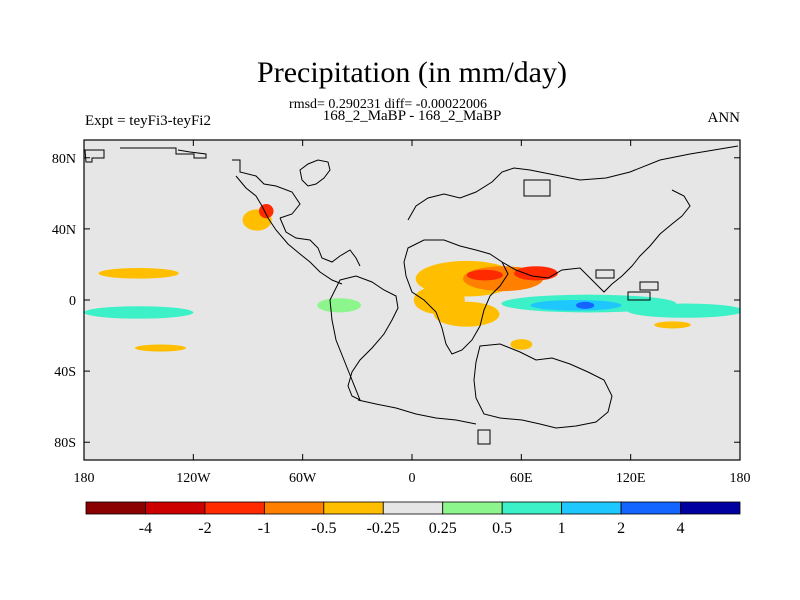 Image resolution: width=800 pixels, height=600 pixels. I want to click on colorbar-label: 2, so click(621, 528).